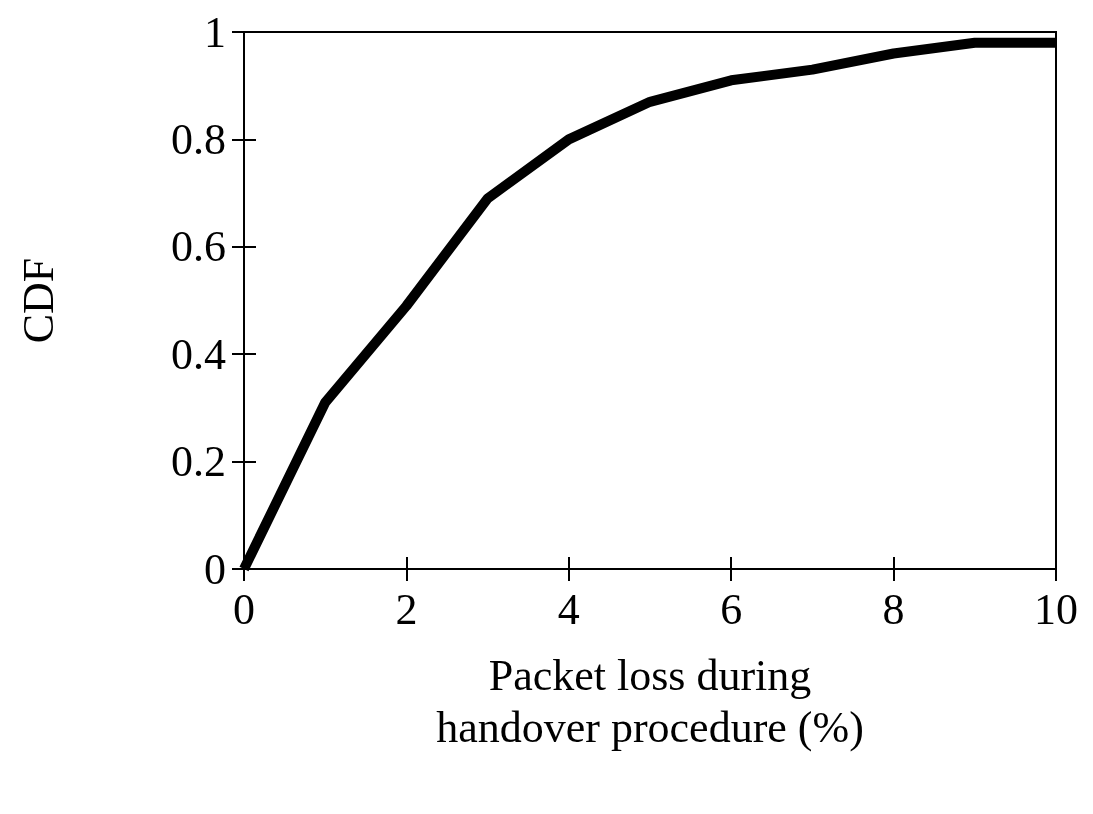  What do you see at coordinates (650, 701) in the screenshot?
I see `x-axis-title: Packet loss during handover procedure (%)` at bounding box center [650, 701].